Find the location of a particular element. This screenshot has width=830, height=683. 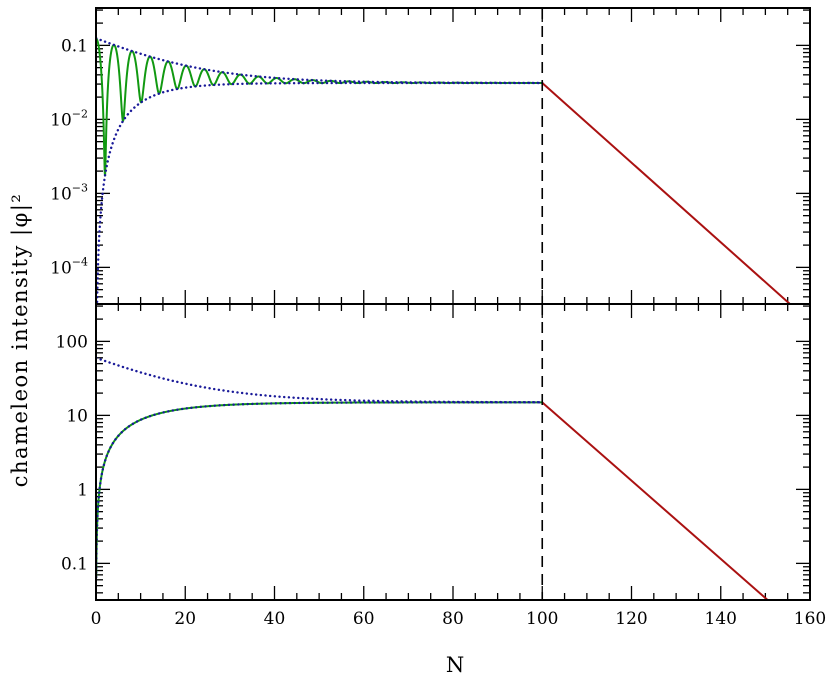

x-tick-label: 160 is located at coordinates (810, 619).